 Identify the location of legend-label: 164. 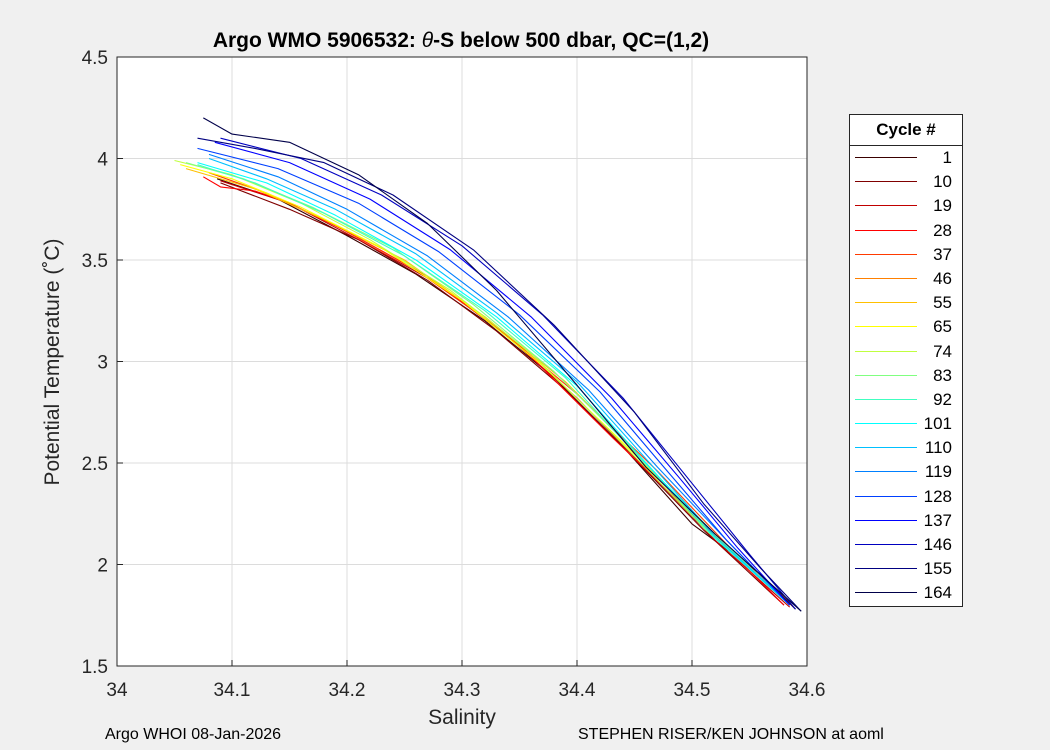
(937, 593).